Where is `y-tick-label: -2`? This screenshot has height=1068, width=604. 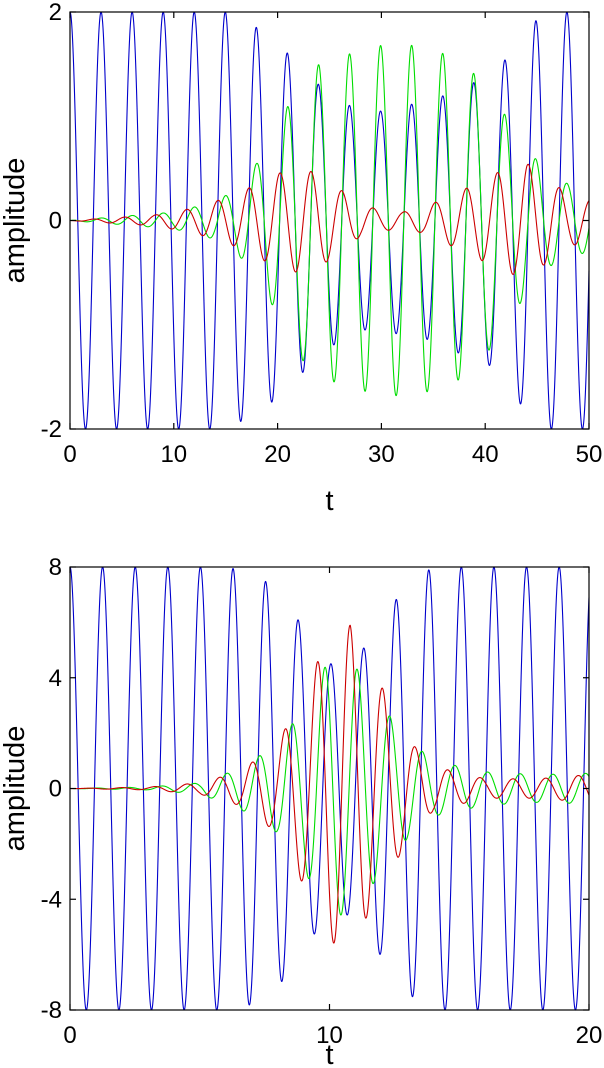 y-tick-label: -2 is located at coordinates (51, 429).